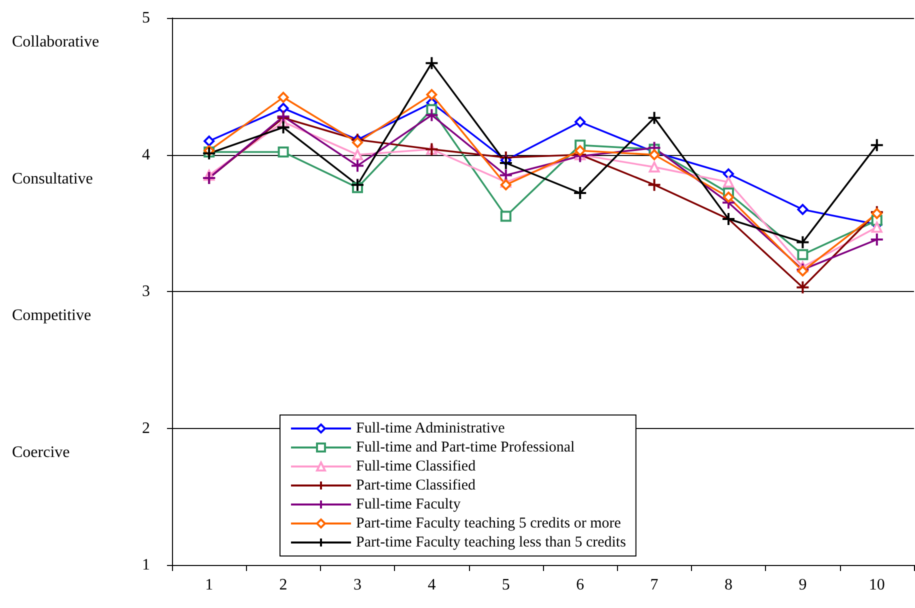 Image resolution: width=915 pixels, height=608 pixels. What do you see at coordinates (465, 448) in the screenshot?
I see `legend-label: Full-time and Part-time Professional` at bounding box center [465, 448].